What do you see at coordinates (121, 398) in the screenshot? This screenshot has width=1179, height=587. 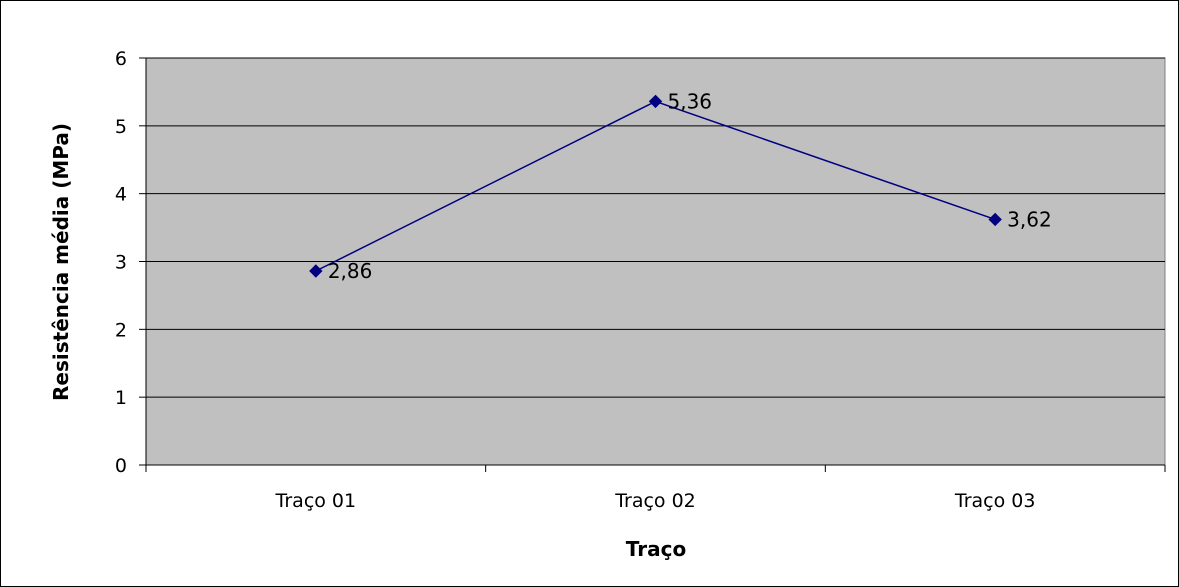 I see `y-tick-label: 1` at bounding box center [121, 398].